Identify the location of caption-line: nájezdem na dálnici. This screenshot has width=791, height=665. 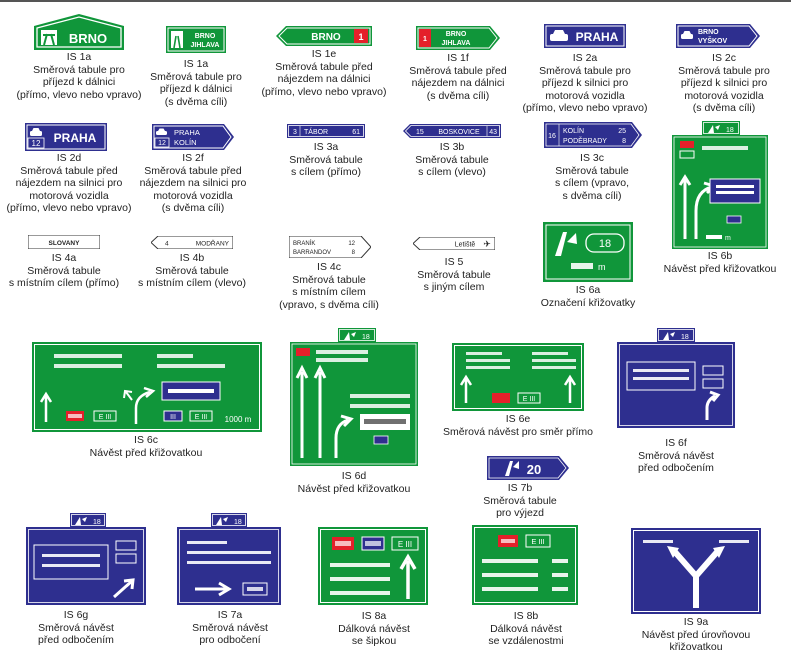
(458, 83).